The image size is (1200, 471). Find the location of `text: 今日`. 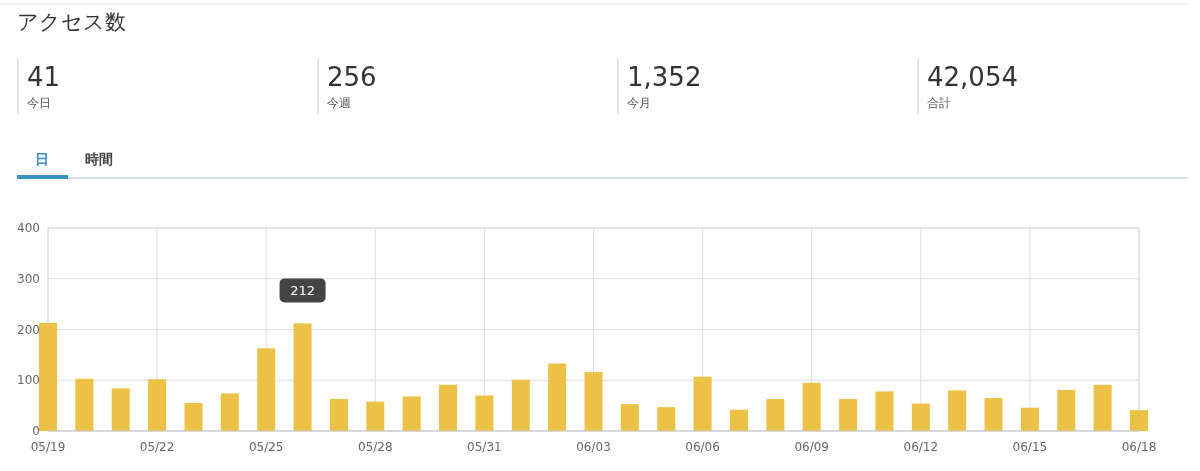

text: 今日 is located at coordinates (39, 103).